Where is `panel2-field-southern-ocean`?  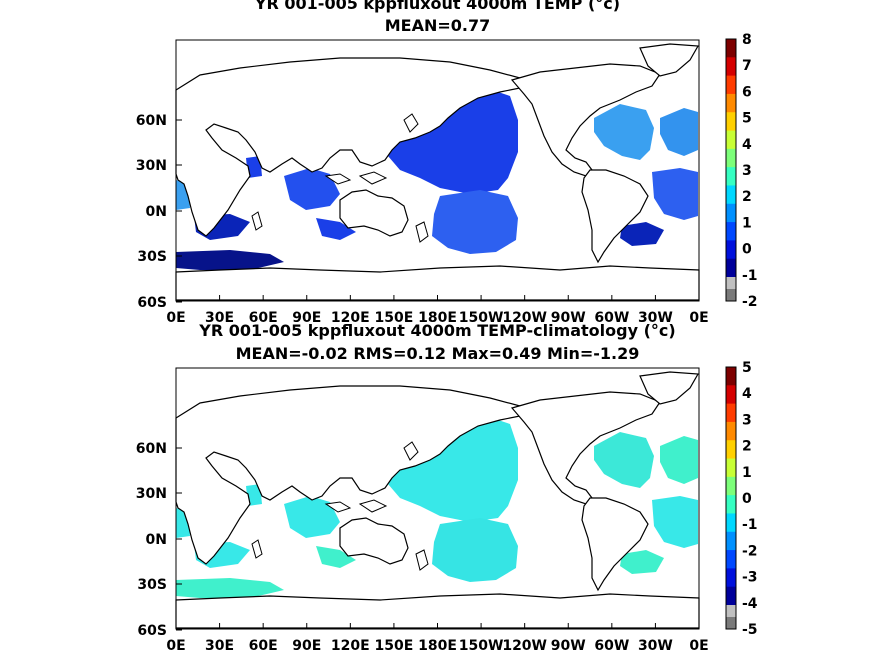
panel2-field-southern-ocean is located at coordinates (230, 588).